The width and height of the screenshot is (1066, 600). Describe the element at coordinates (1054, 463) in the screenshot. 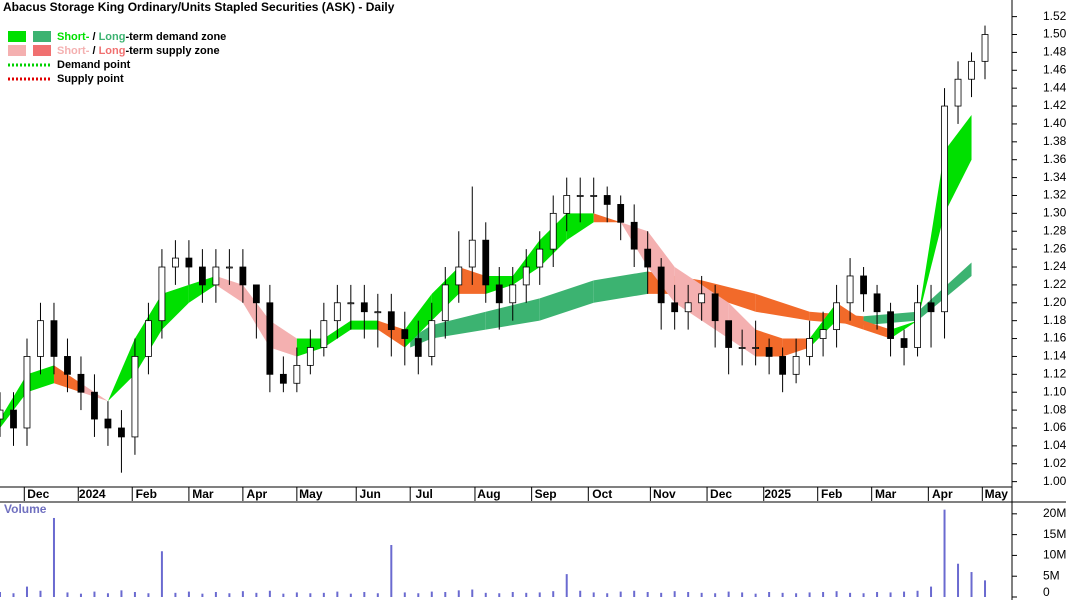

I see `y-tick-label: 1.02` at that location.